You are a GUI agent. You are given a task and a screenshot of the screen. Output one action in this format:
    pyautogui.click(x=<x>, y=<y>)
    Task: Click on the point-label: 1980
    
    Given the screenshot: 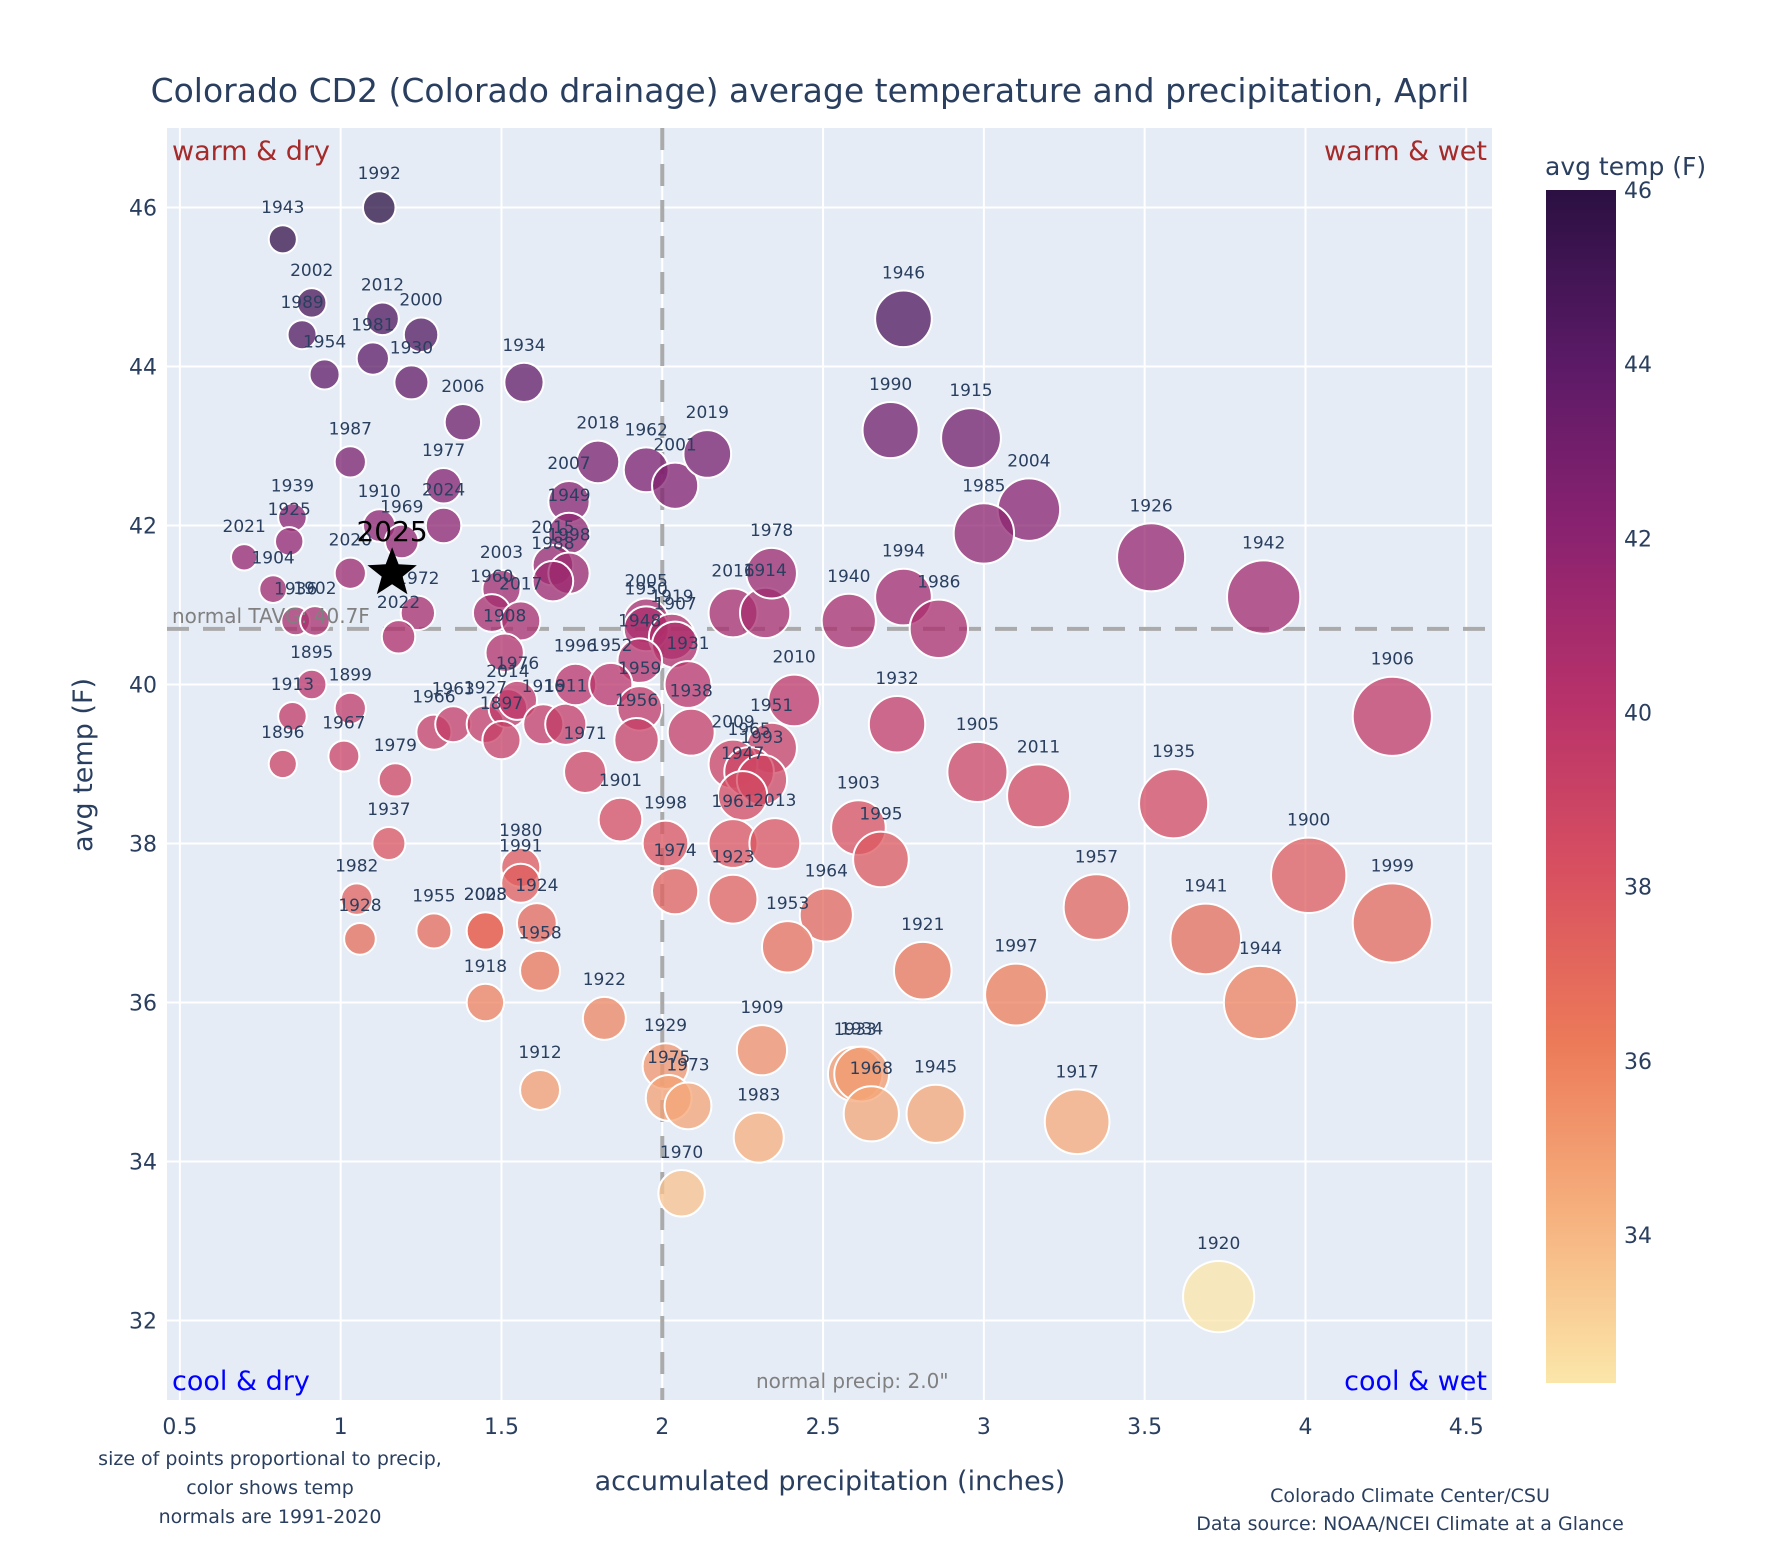 What is the action you would take?
    pyautogui.click(x=520, y=831)
    